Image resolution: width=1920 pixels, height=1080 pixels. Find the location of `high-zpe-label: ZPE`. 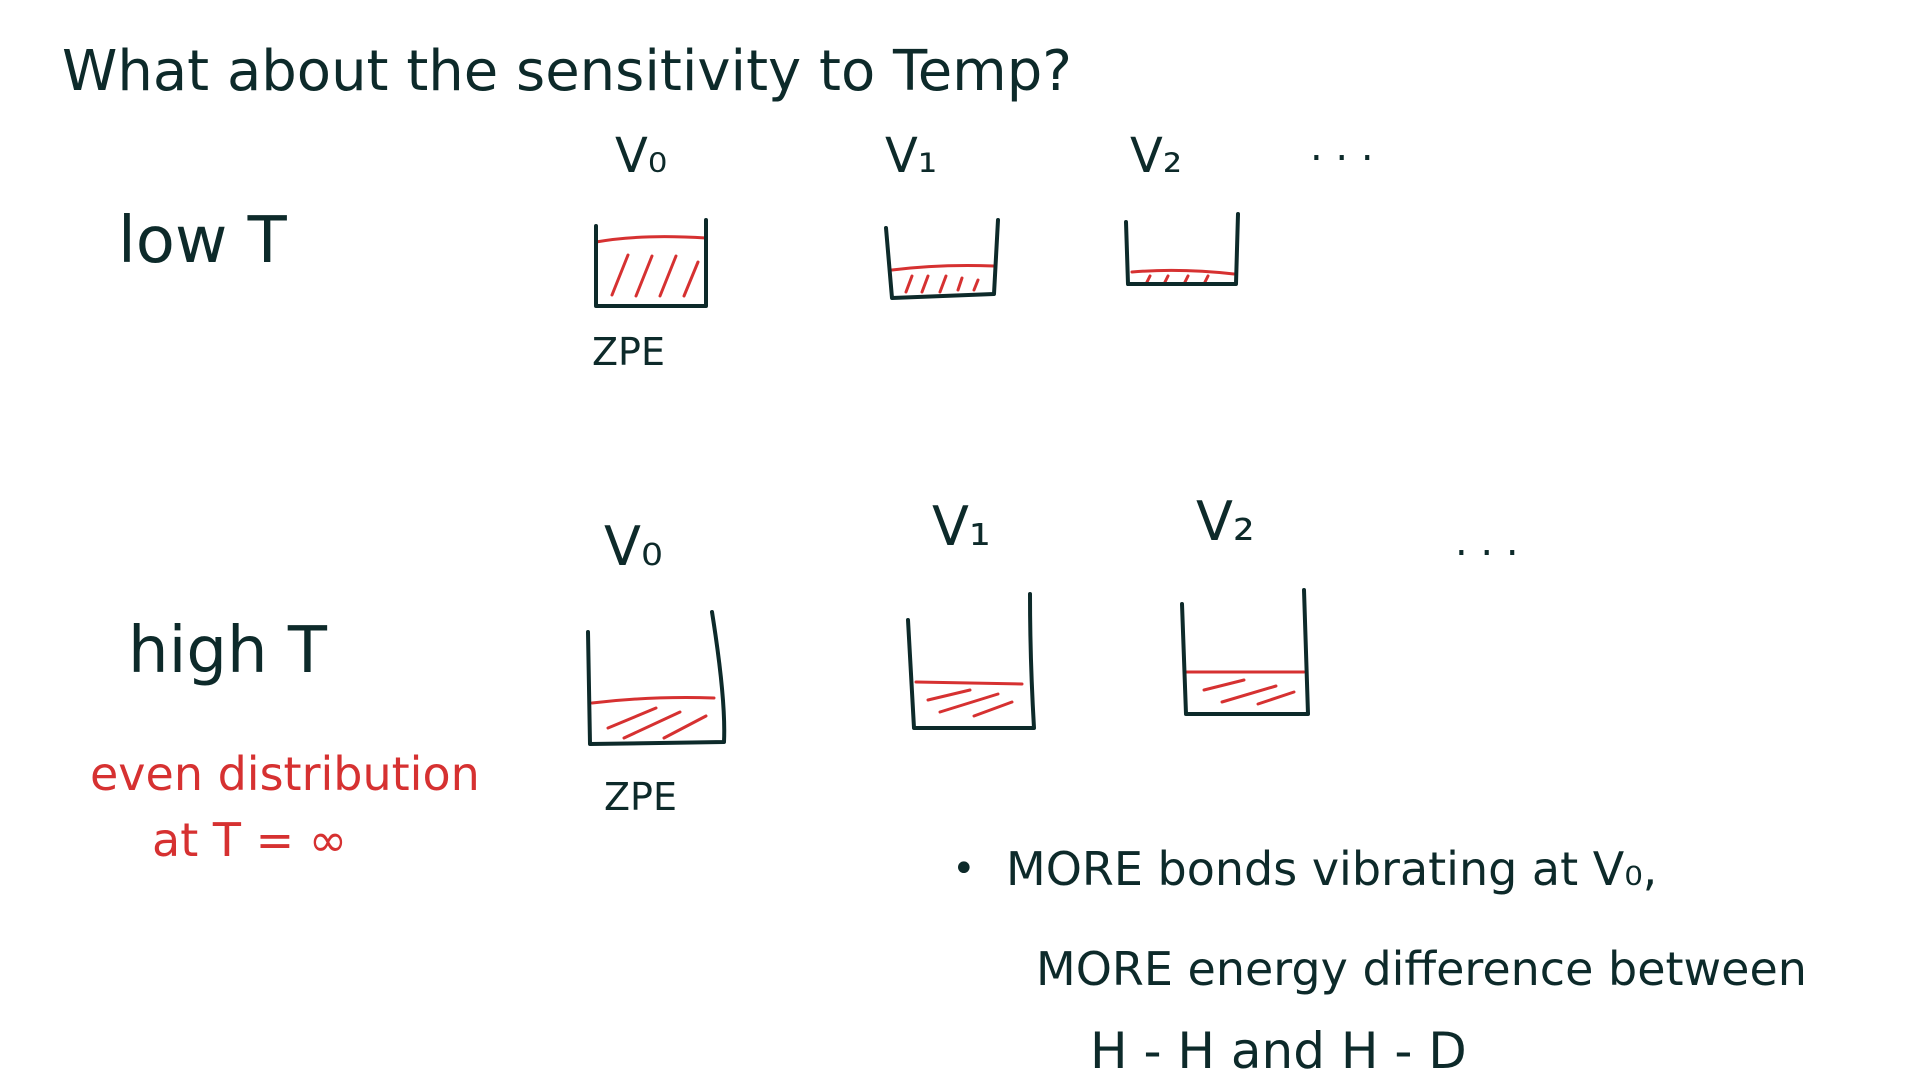

high-zpe-label: ZPE is located at coordinates (640, 797).